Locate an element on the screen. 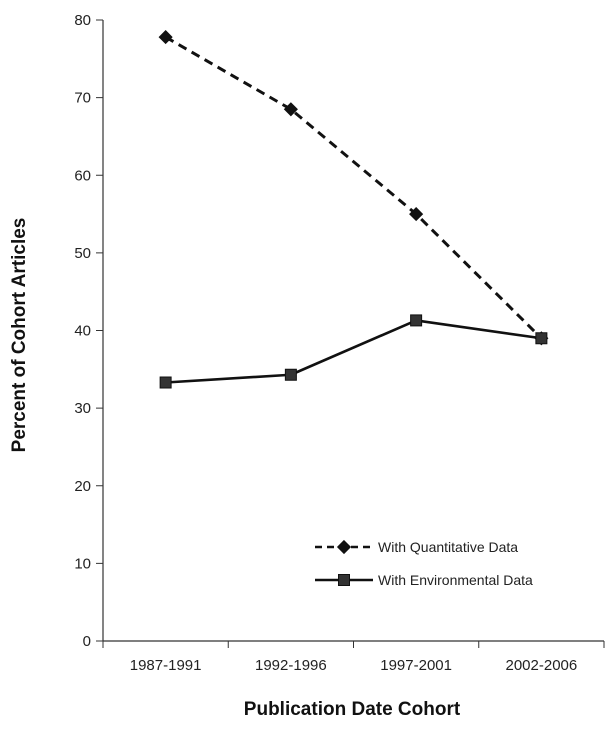 The height and width of the screenshot is (747, 606). y-tick-label: 20 is located at coordinates (82, 486).